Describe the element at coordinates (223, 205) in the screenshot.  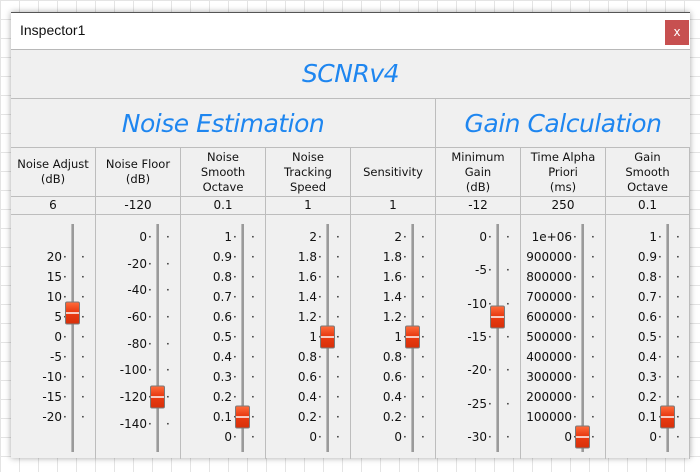
I see `value-readout-noise-smooth-octave: 0.1` at that location.